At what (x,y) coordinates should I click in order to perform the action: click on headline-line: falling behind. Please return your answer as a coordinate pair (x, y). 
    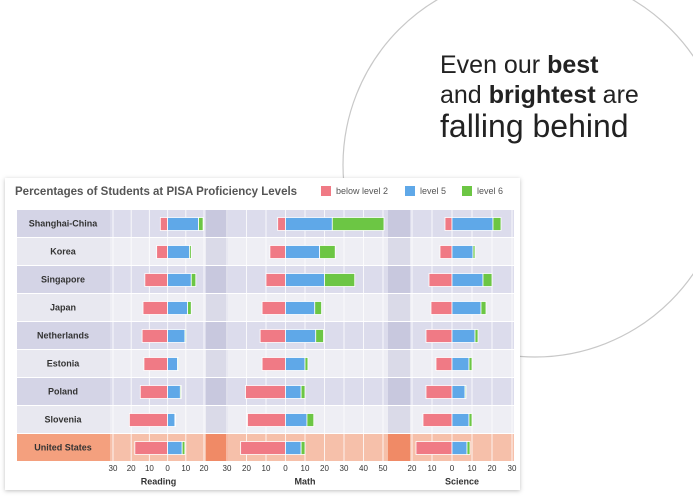
    Looking at the image, I should click on (534, 126).